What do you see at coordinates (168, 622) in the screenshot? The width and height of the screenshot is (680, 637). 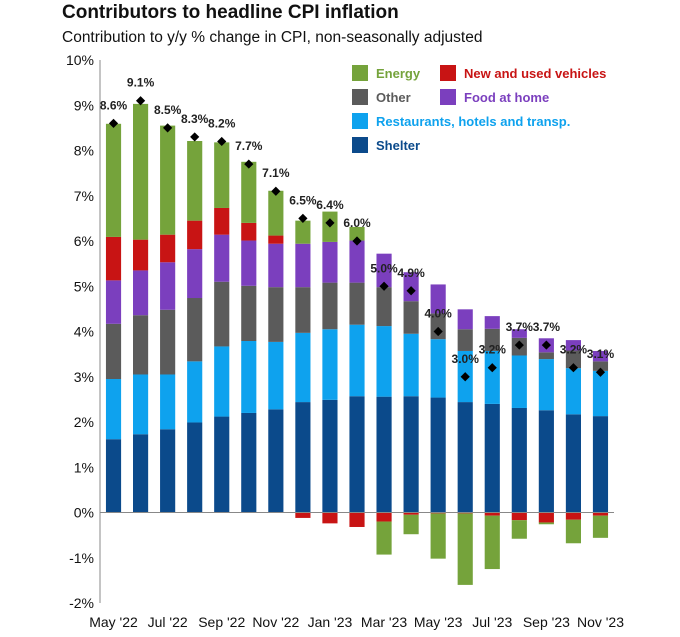 I see `x-tick-label: Jul '22` at bounding box center [168, 622].